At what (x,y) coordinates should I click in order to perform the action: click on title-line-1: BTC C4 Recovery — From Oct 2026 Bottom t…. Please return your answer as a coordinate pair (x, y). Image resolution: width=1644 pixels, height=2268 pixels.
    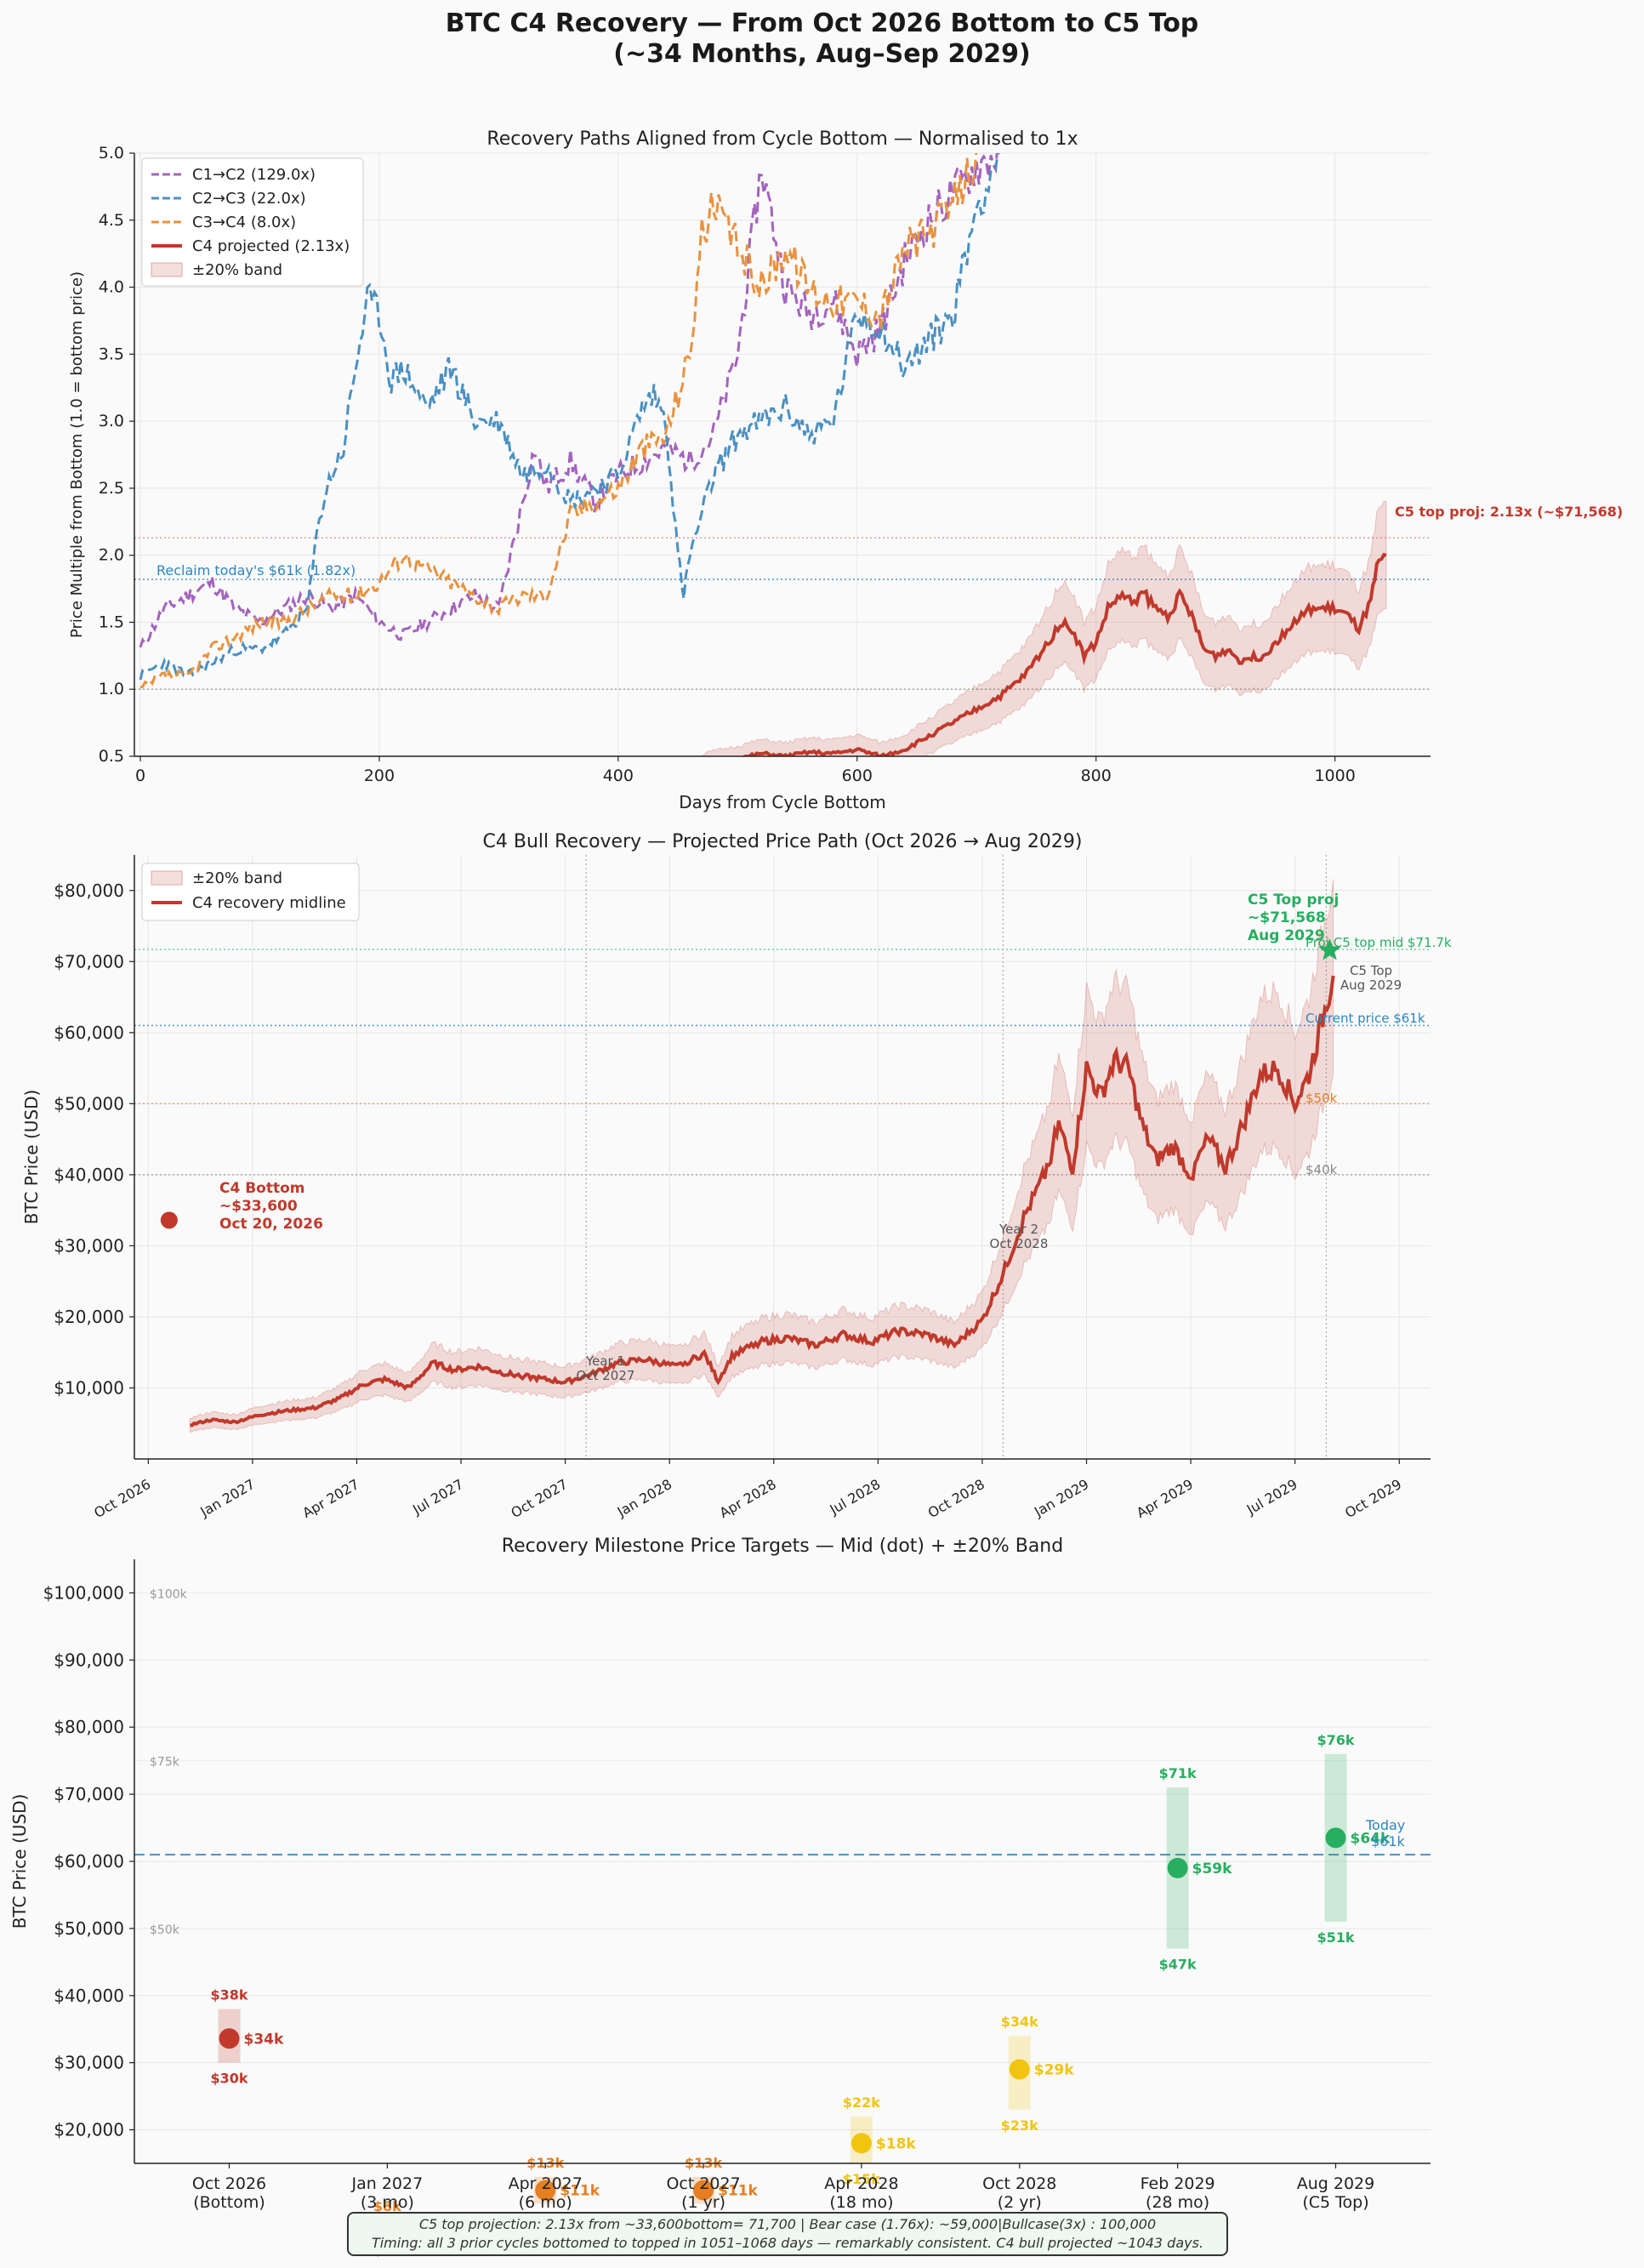
    Looking at the image, I should click on (822, 24).